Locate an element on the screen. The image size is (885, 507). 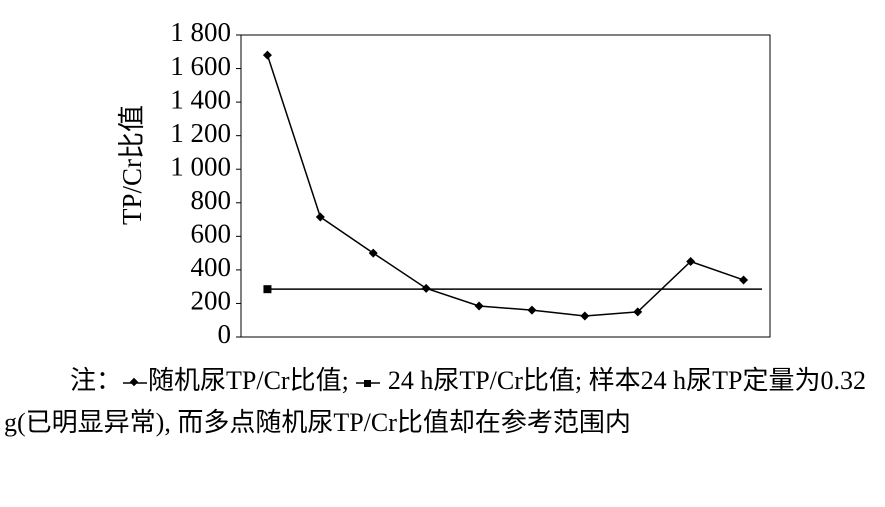
y-tick-label: 1 600 is located at coordinates (200, 66).